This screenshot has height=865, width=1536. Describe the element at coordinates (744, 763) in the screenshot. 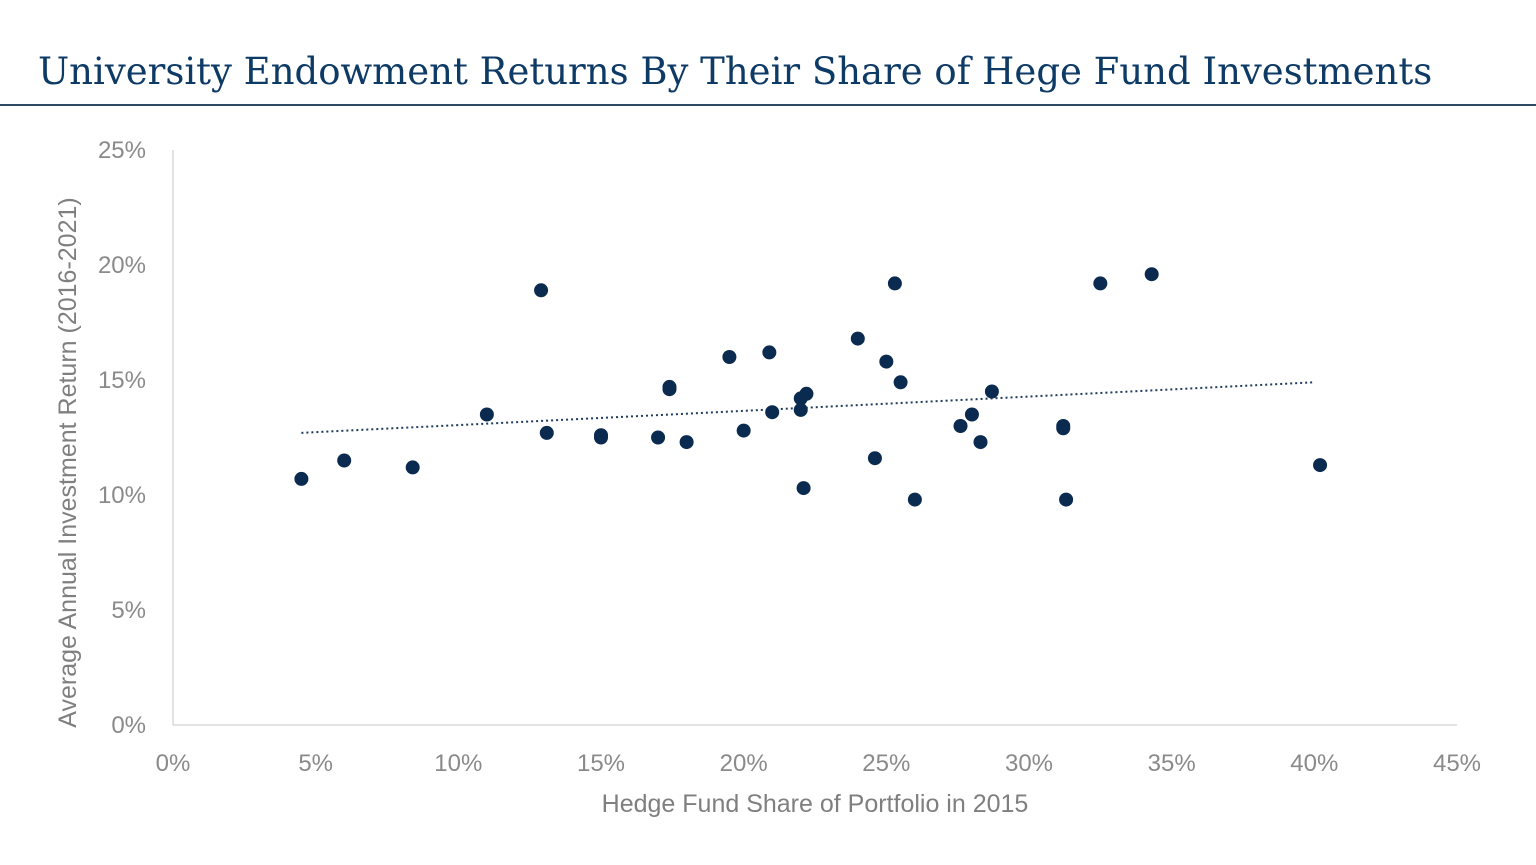

I see `x-tick-label: 20%` at that location.